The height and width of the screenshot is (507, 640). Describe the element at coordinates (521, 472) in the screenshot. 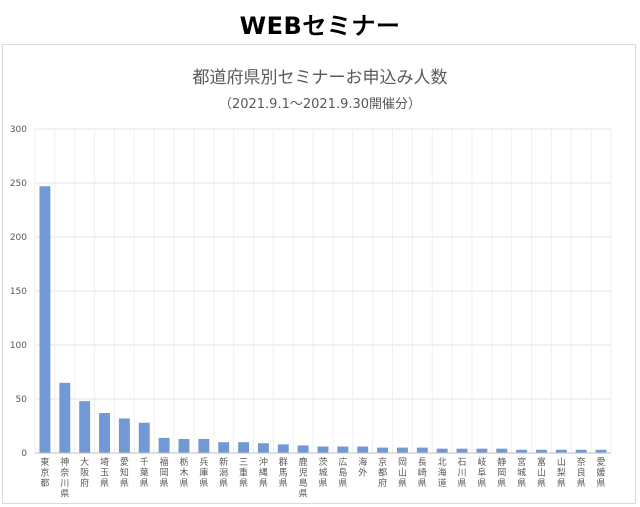

I see `category-label: 宮城県` at that location.